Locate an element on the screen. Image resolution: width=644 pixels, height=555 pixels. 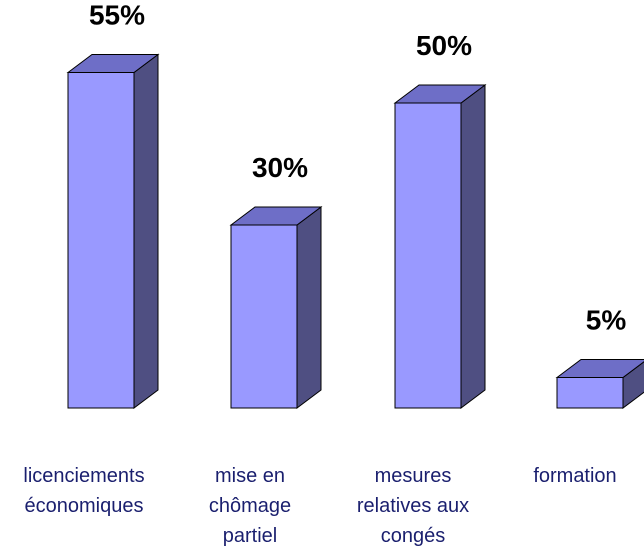
category-label-1: licenciements économiques is located at coordinates (83, 491).